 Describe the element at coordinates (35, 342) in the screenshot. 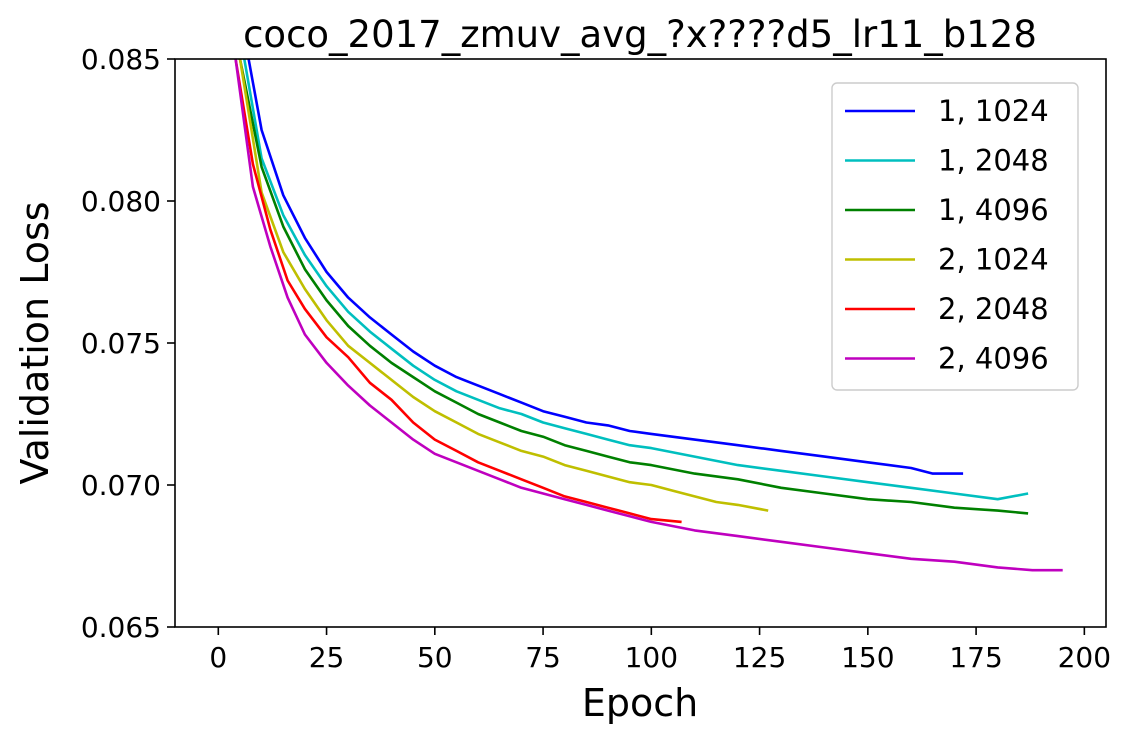

I see `y-axis-label: Validation Loss` at that location.